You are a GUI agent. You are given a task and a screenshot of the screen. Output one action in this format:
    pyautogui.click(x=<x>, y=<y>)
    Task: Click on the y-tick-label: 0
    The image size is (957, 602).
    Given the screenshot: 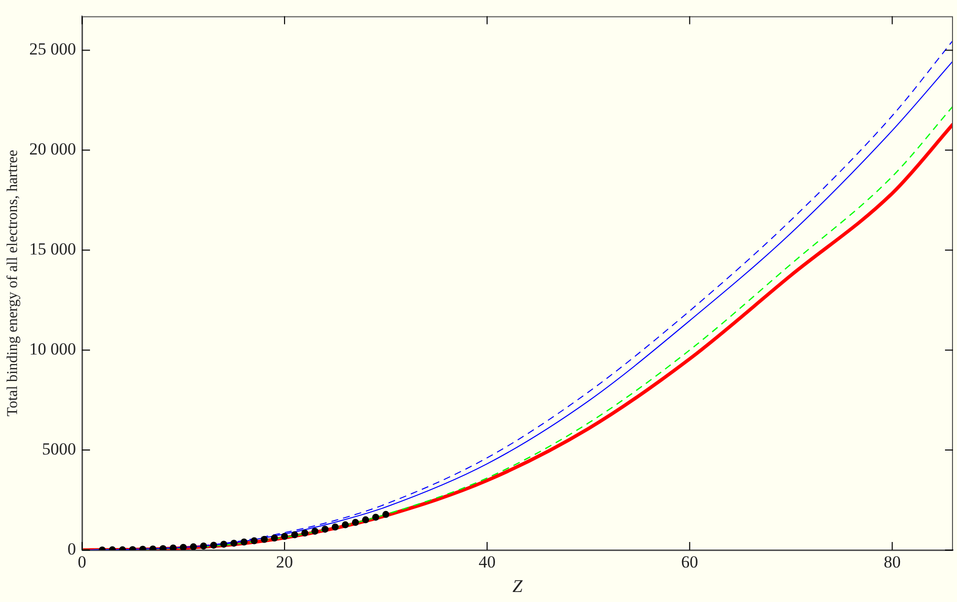 What is the action you would take?
    pyautogui.click(x=72, y=548)
    